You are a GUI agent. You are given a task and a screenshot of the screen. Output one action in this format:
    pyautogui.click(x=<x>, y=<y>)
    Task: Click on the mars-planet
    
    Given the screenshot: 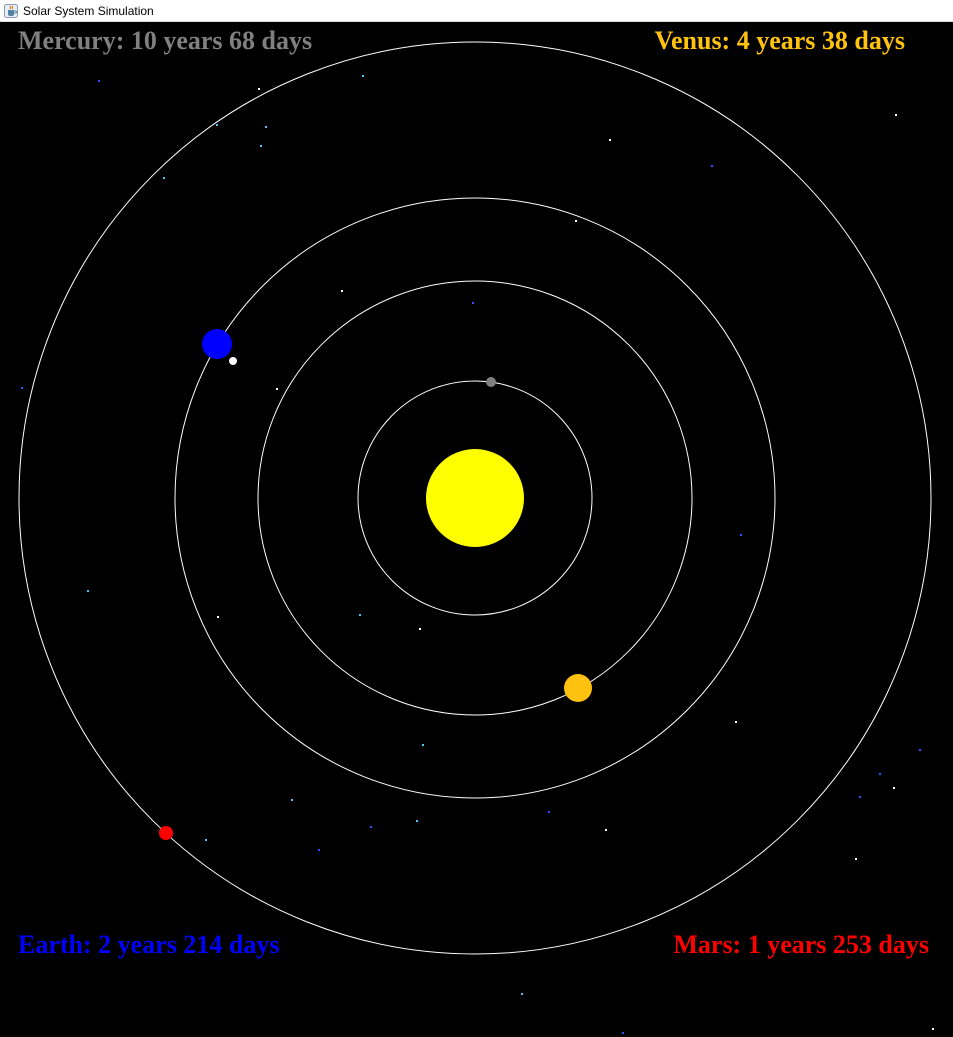 What is the action you would take?
    pyautogui.click(x=166, y=833)
    